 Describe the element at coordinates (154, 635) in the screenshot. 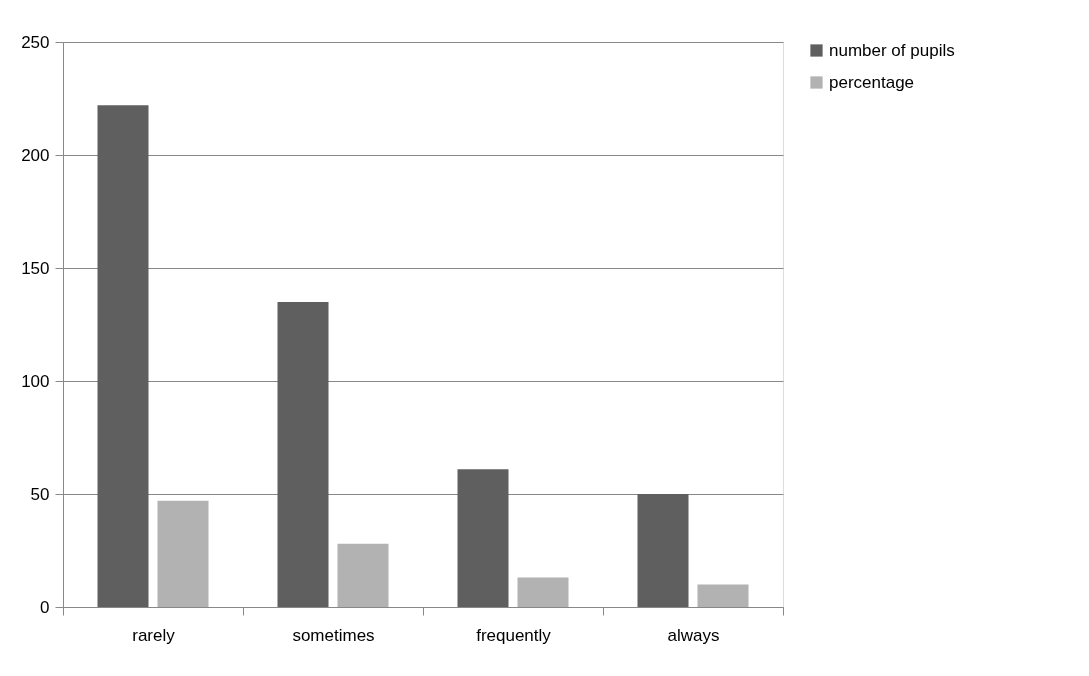

I see `x-tick-label: rarely` at that location.